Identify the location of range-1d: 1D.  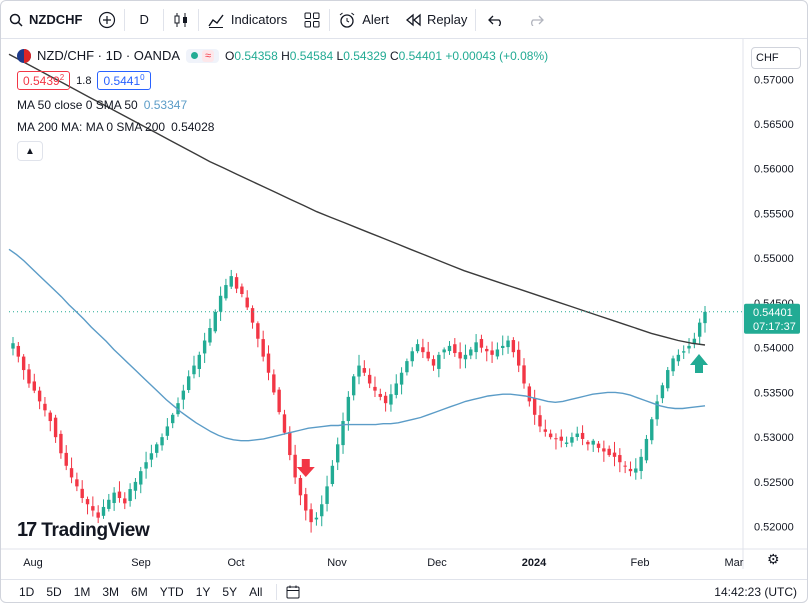
(27, 592).